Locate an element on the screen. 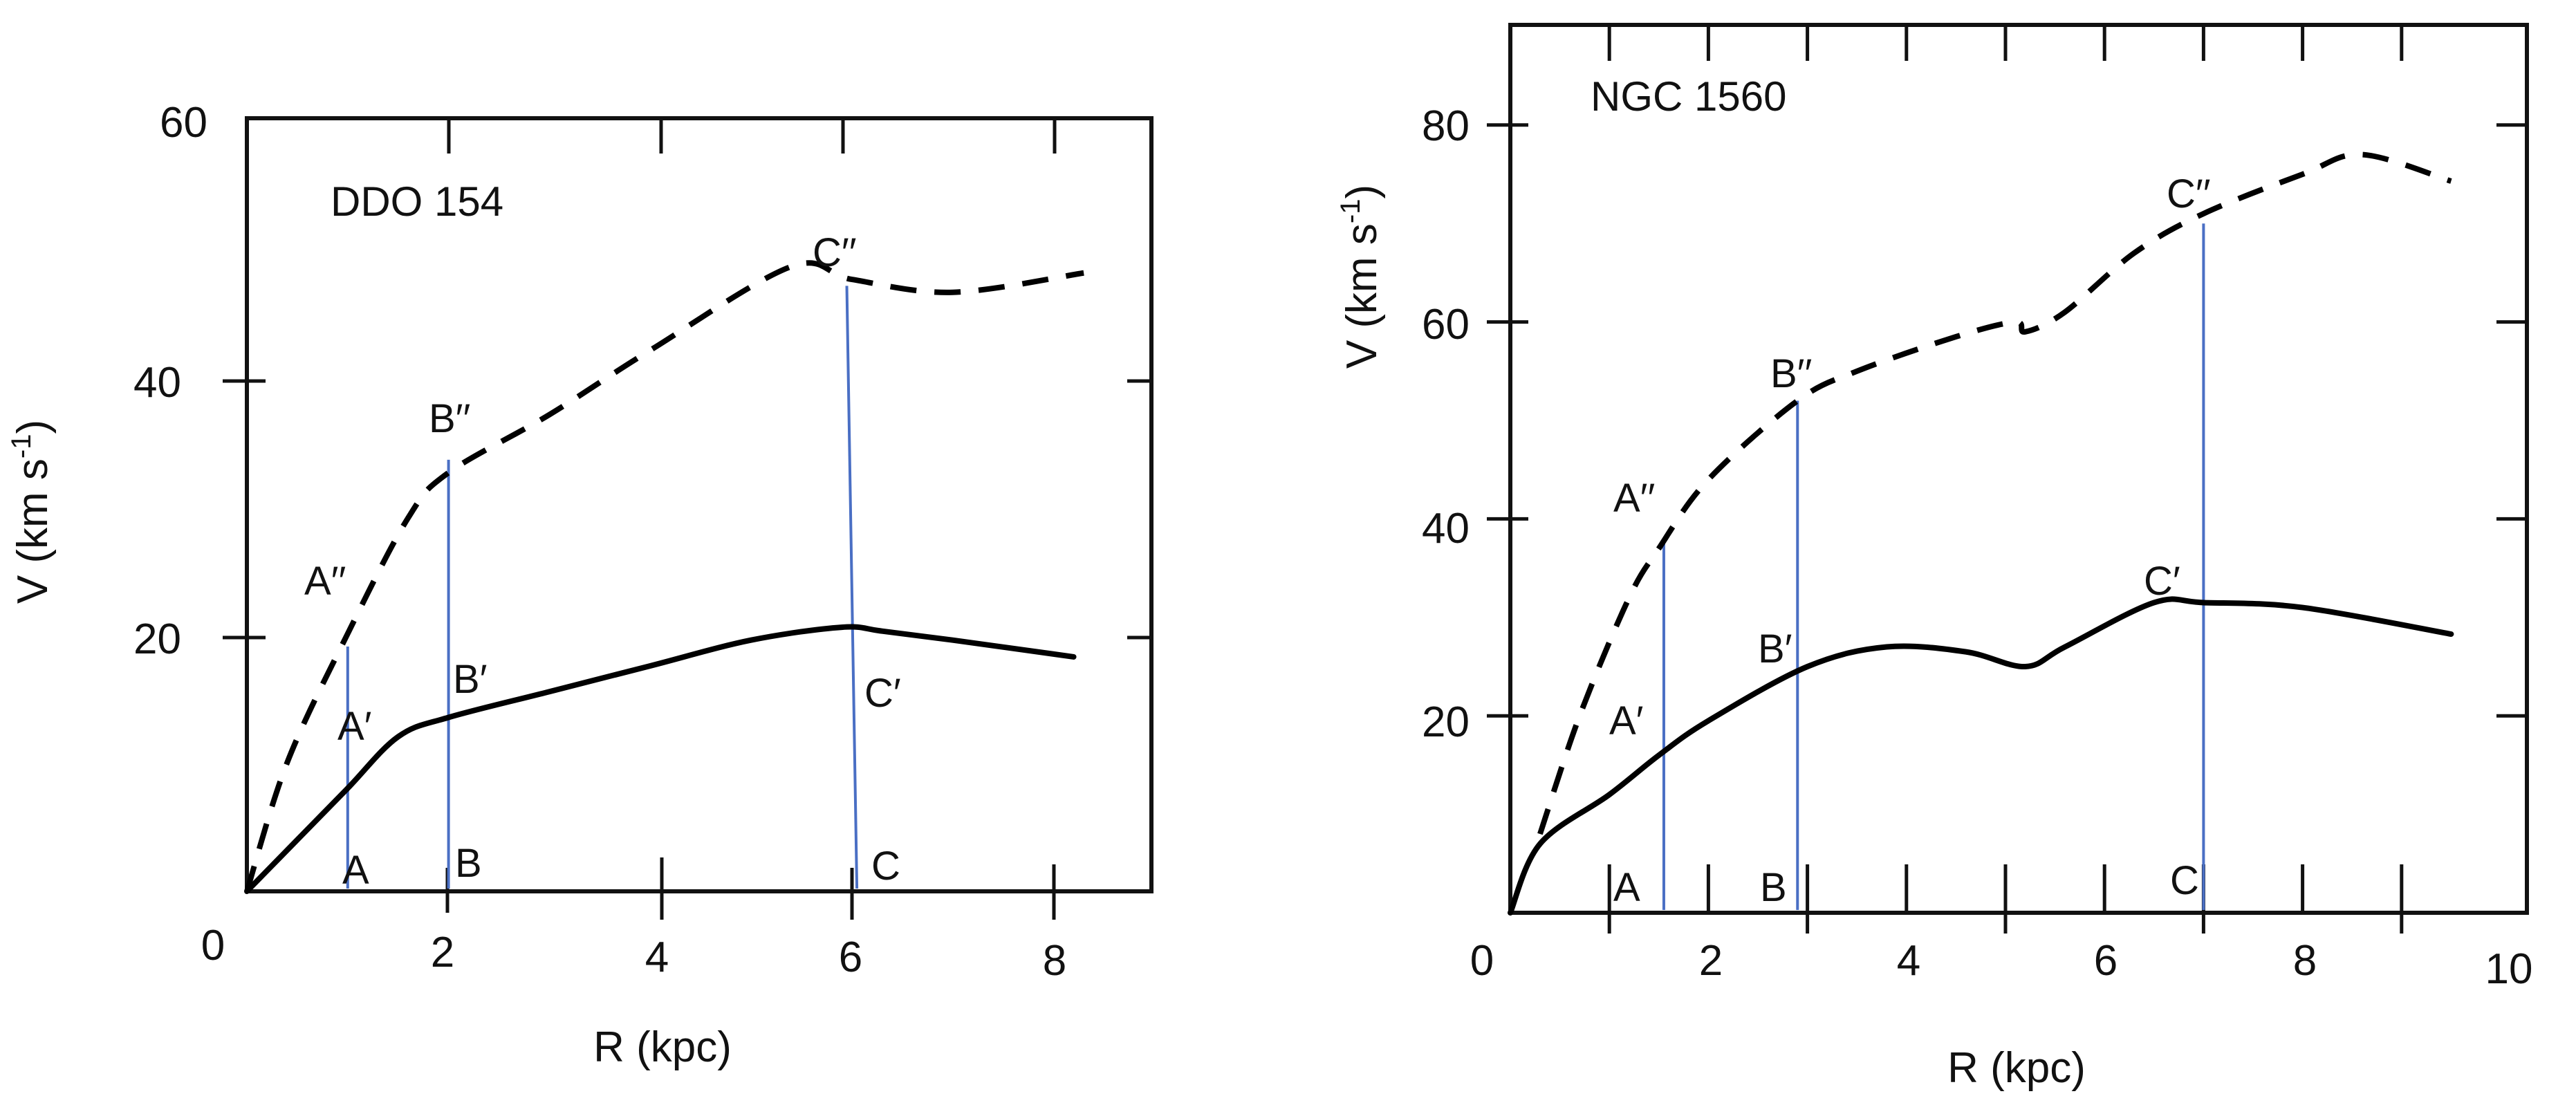  marker-line-C is located at coordinates (852, 588).